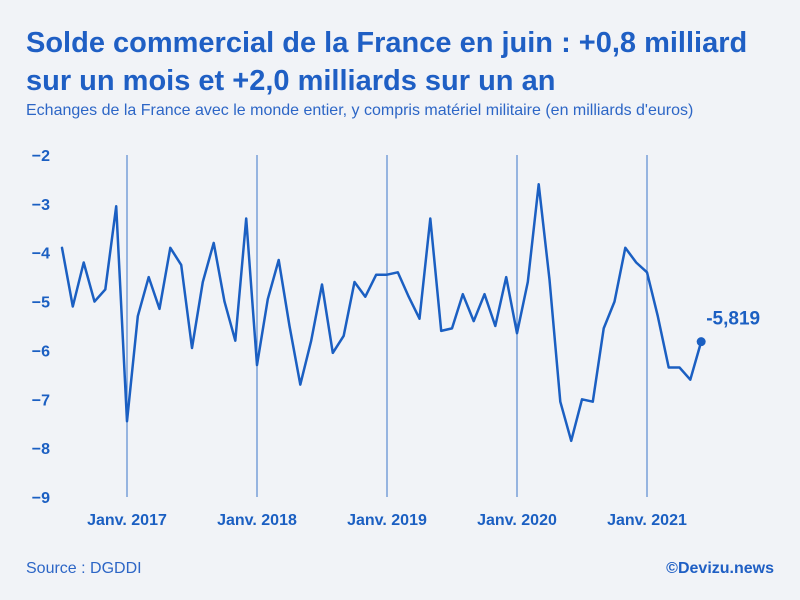  What do you see at coordinates (41, 205) in the screenshot?
I see `y-tick-label: −3` at bounding box center [41, 205].